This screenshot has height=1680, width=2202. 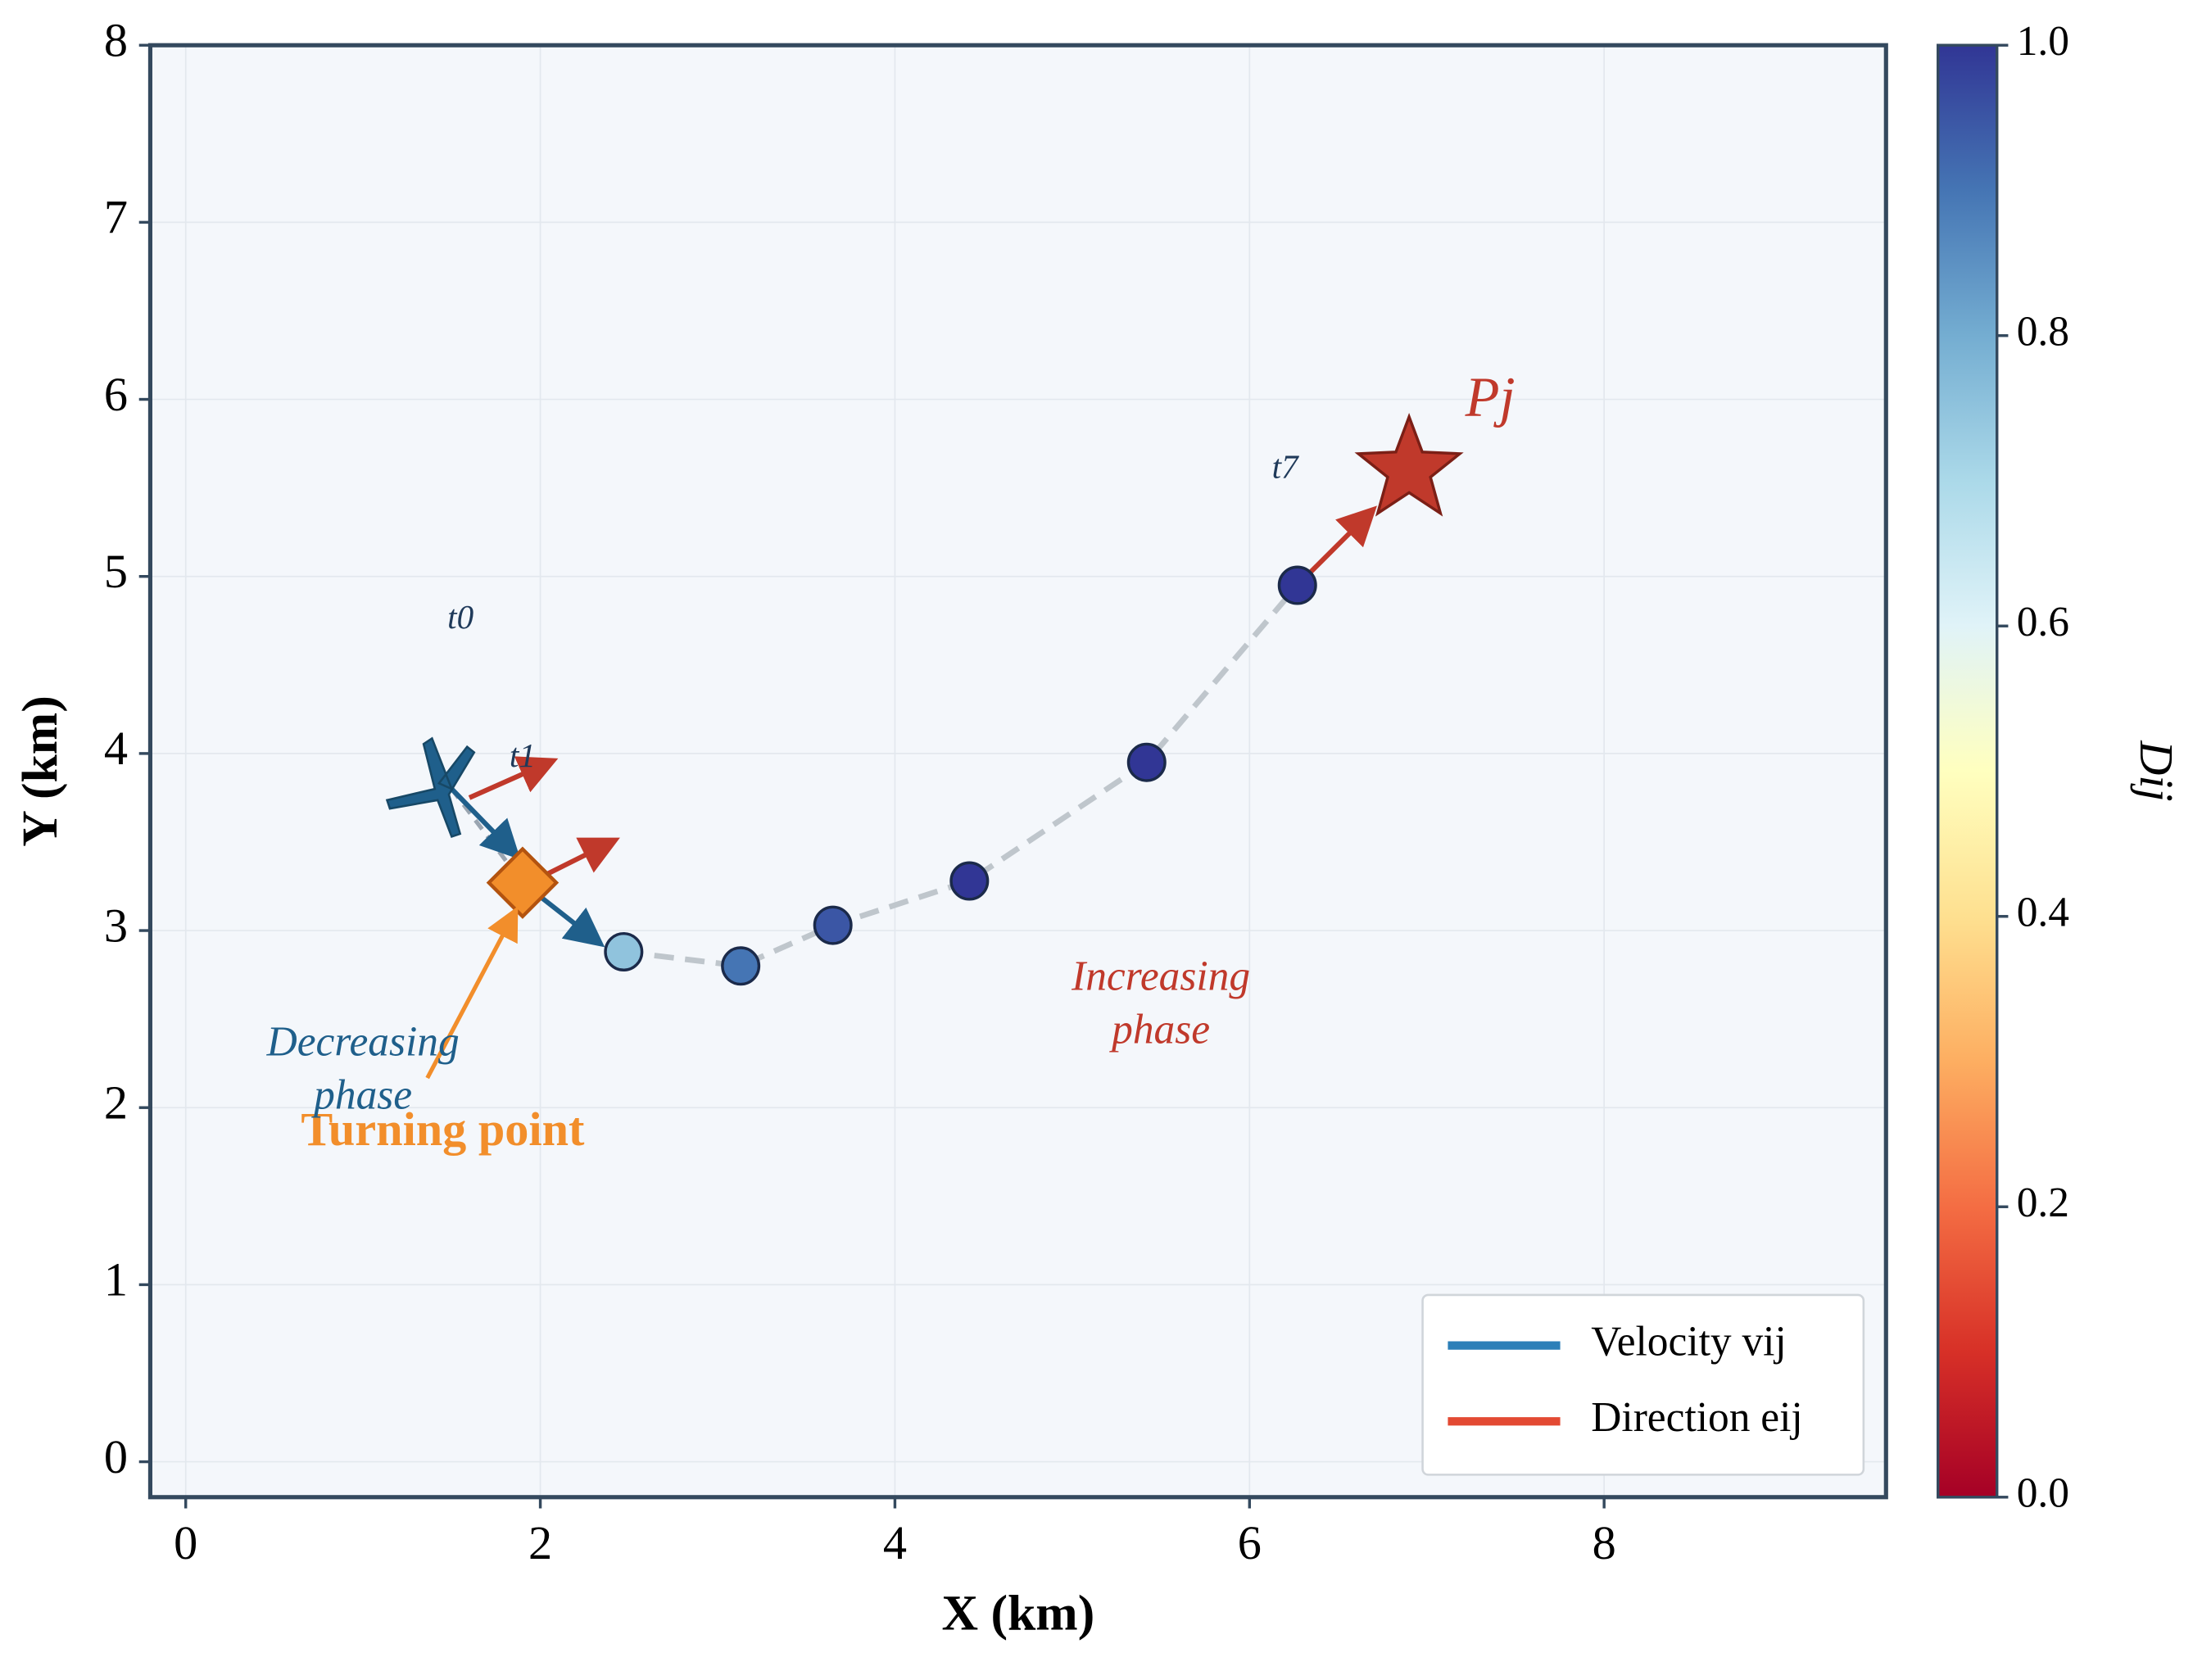 I want to click on y-tick-label: 2, so click(x=116, y=1103).